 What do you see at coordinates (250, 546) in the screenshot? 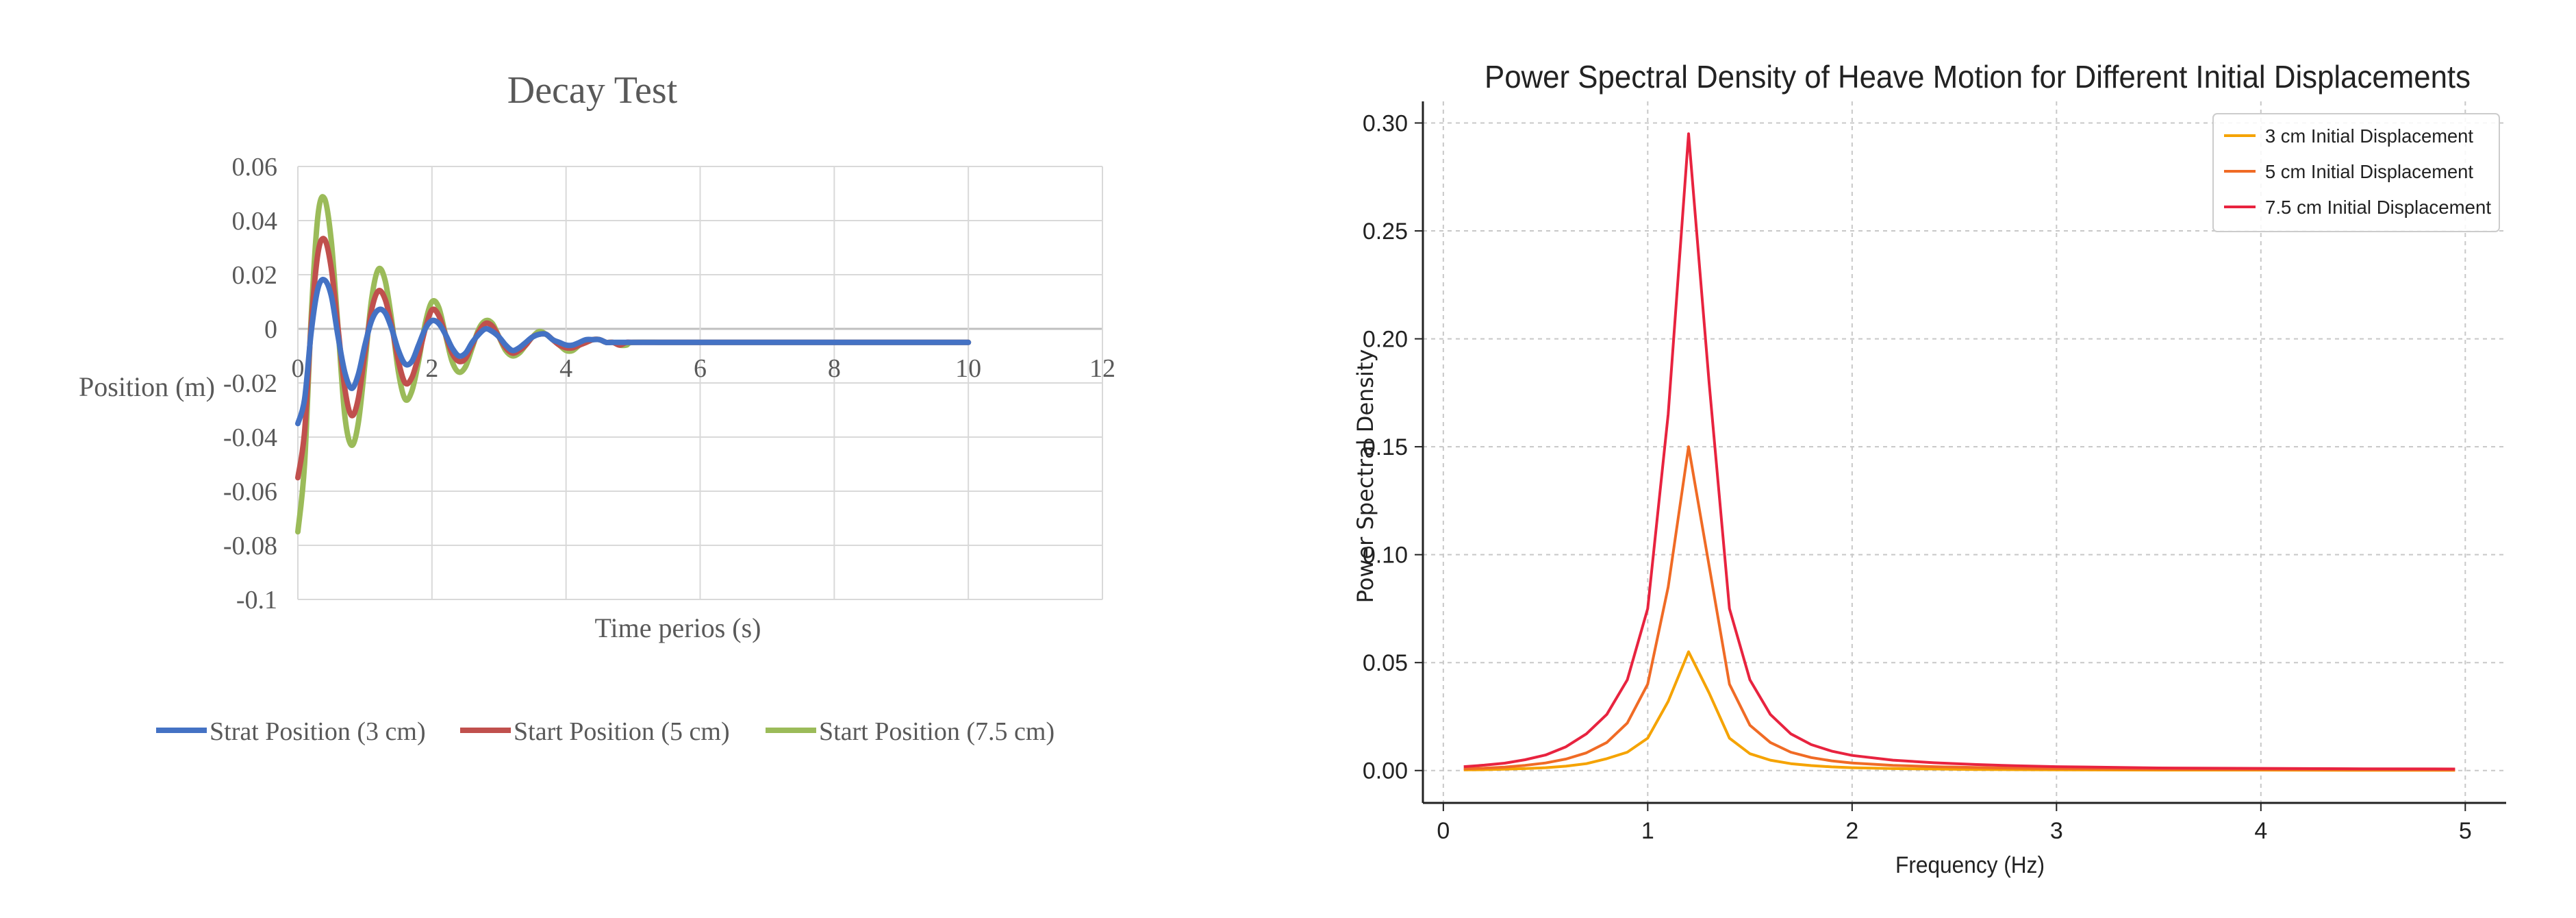
I see `decay-y-tick-label: -0.08` at bounding box center [250, 546].